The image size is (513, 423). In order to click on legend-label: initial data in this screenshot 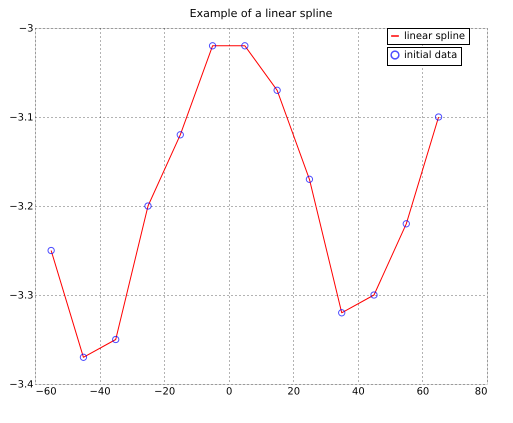, I will do `click(431, 55)`.